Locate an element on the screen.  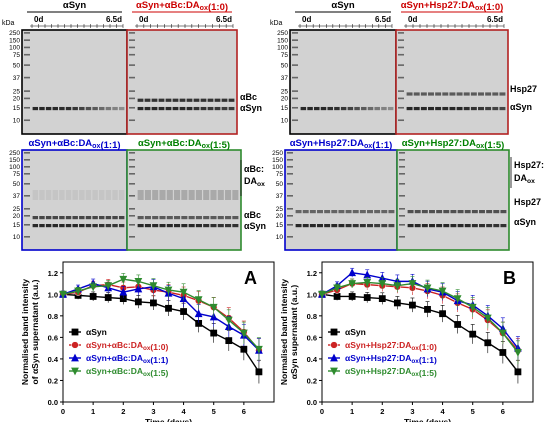
band-label: Hsp27 is located at coordinates (523, 89).